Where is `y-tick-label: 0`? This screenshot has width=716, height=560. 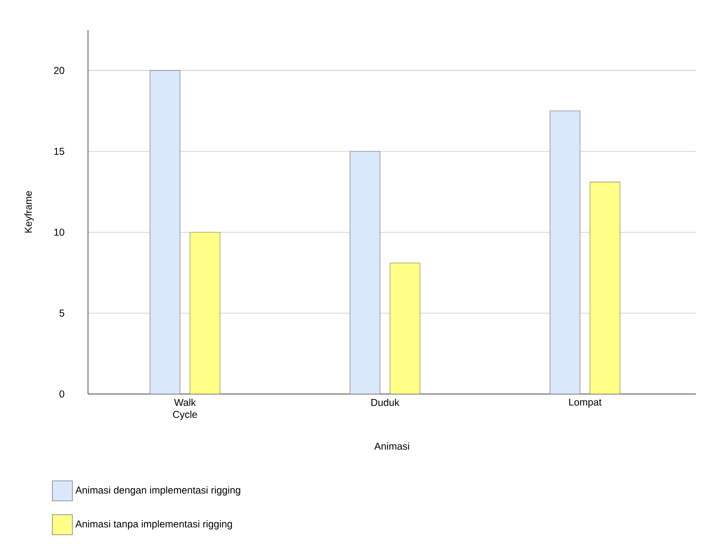 y-tick-label: 0 is located at coordinates (61, 394).